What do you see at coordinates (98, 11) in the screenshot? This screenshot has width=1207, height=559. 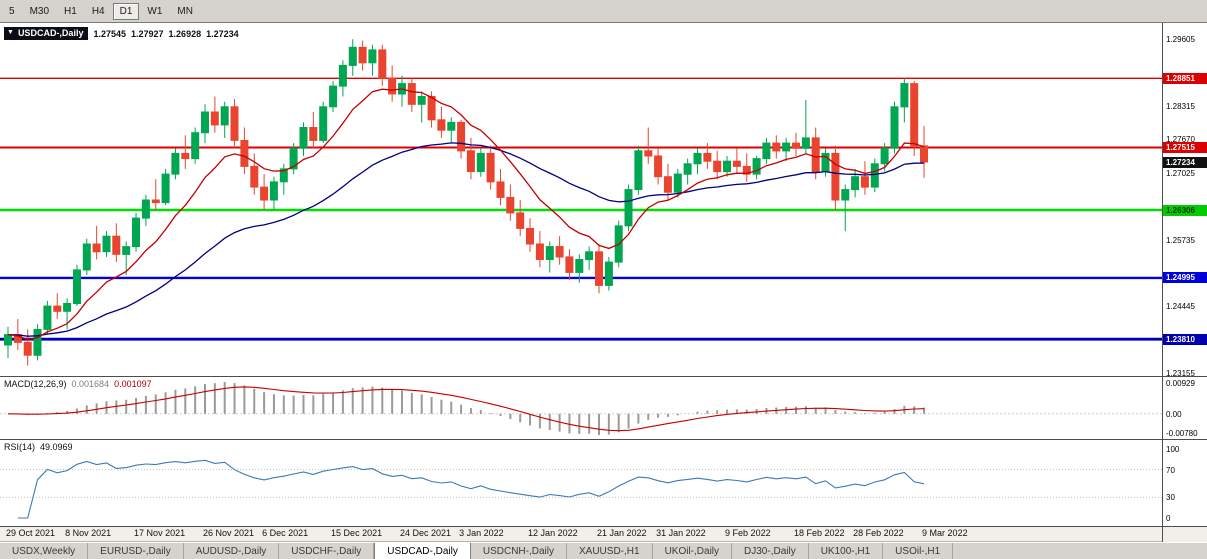 I see `timeframe-button-h4: H4` at bounding box center [98, 11].